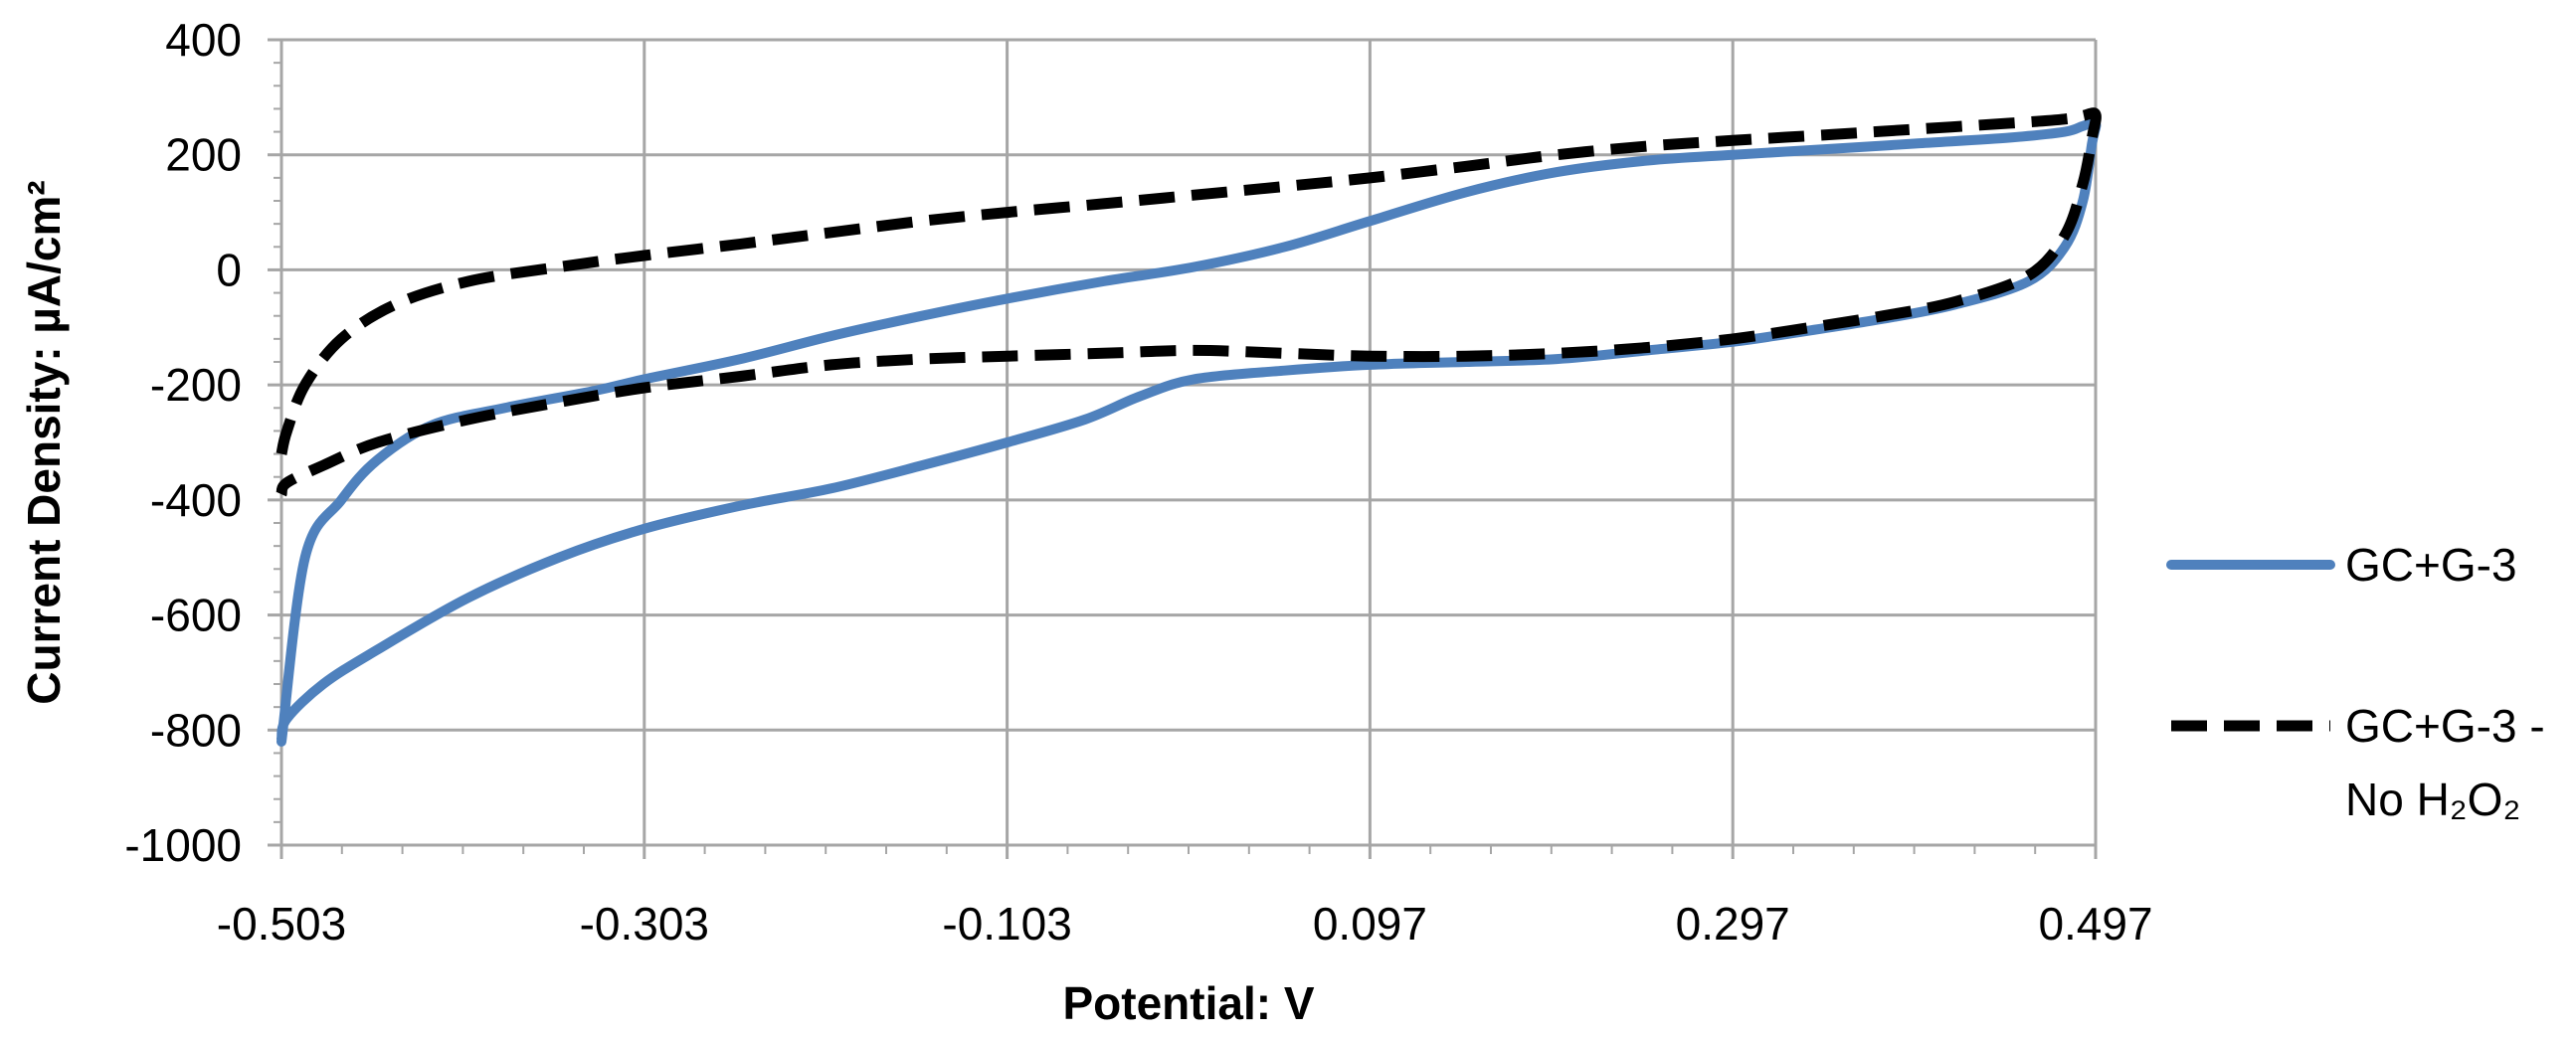 Image resolution: width=2576 pixels, height=1037 pixels. Describe the element at coordinates (196, 730) in the screenshot. I see `y-tick-label: -800` at that location.